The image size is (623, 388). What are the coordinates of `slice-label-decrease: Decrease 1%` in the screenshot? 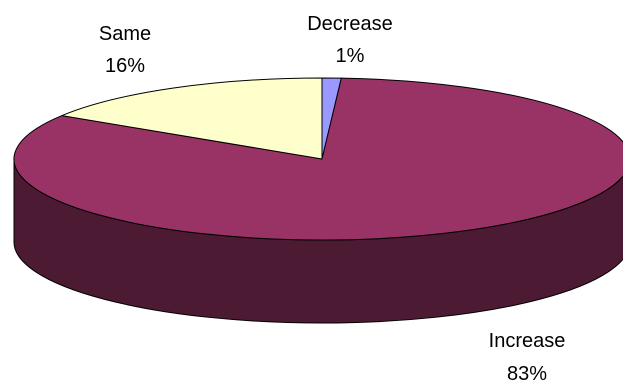 It's located at (350, 40).